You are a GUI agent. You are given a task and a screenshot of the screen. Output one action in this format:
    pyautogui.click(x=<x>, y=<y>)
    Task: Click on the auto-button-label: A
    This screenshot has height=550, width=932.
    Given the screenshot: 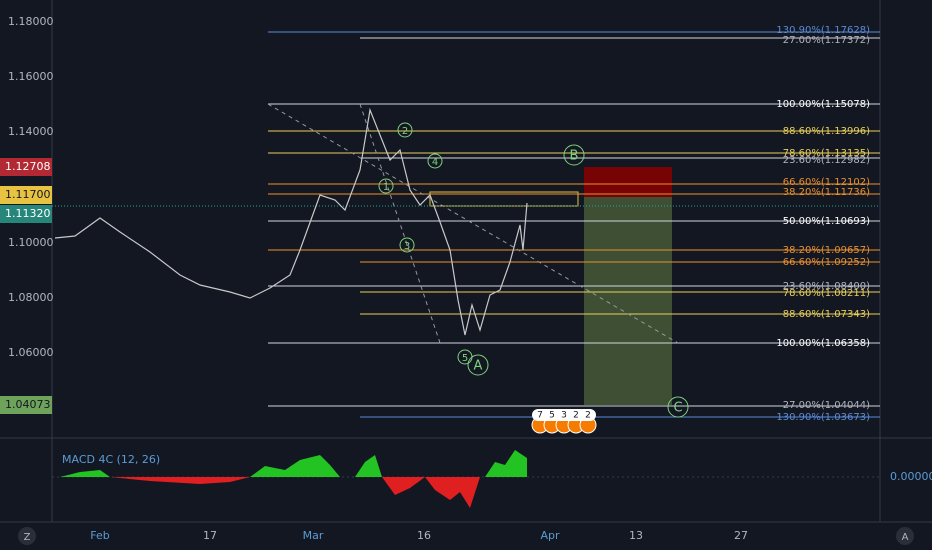 What is the action you would take?
    pyautogui.click(x=905, y=537)
    